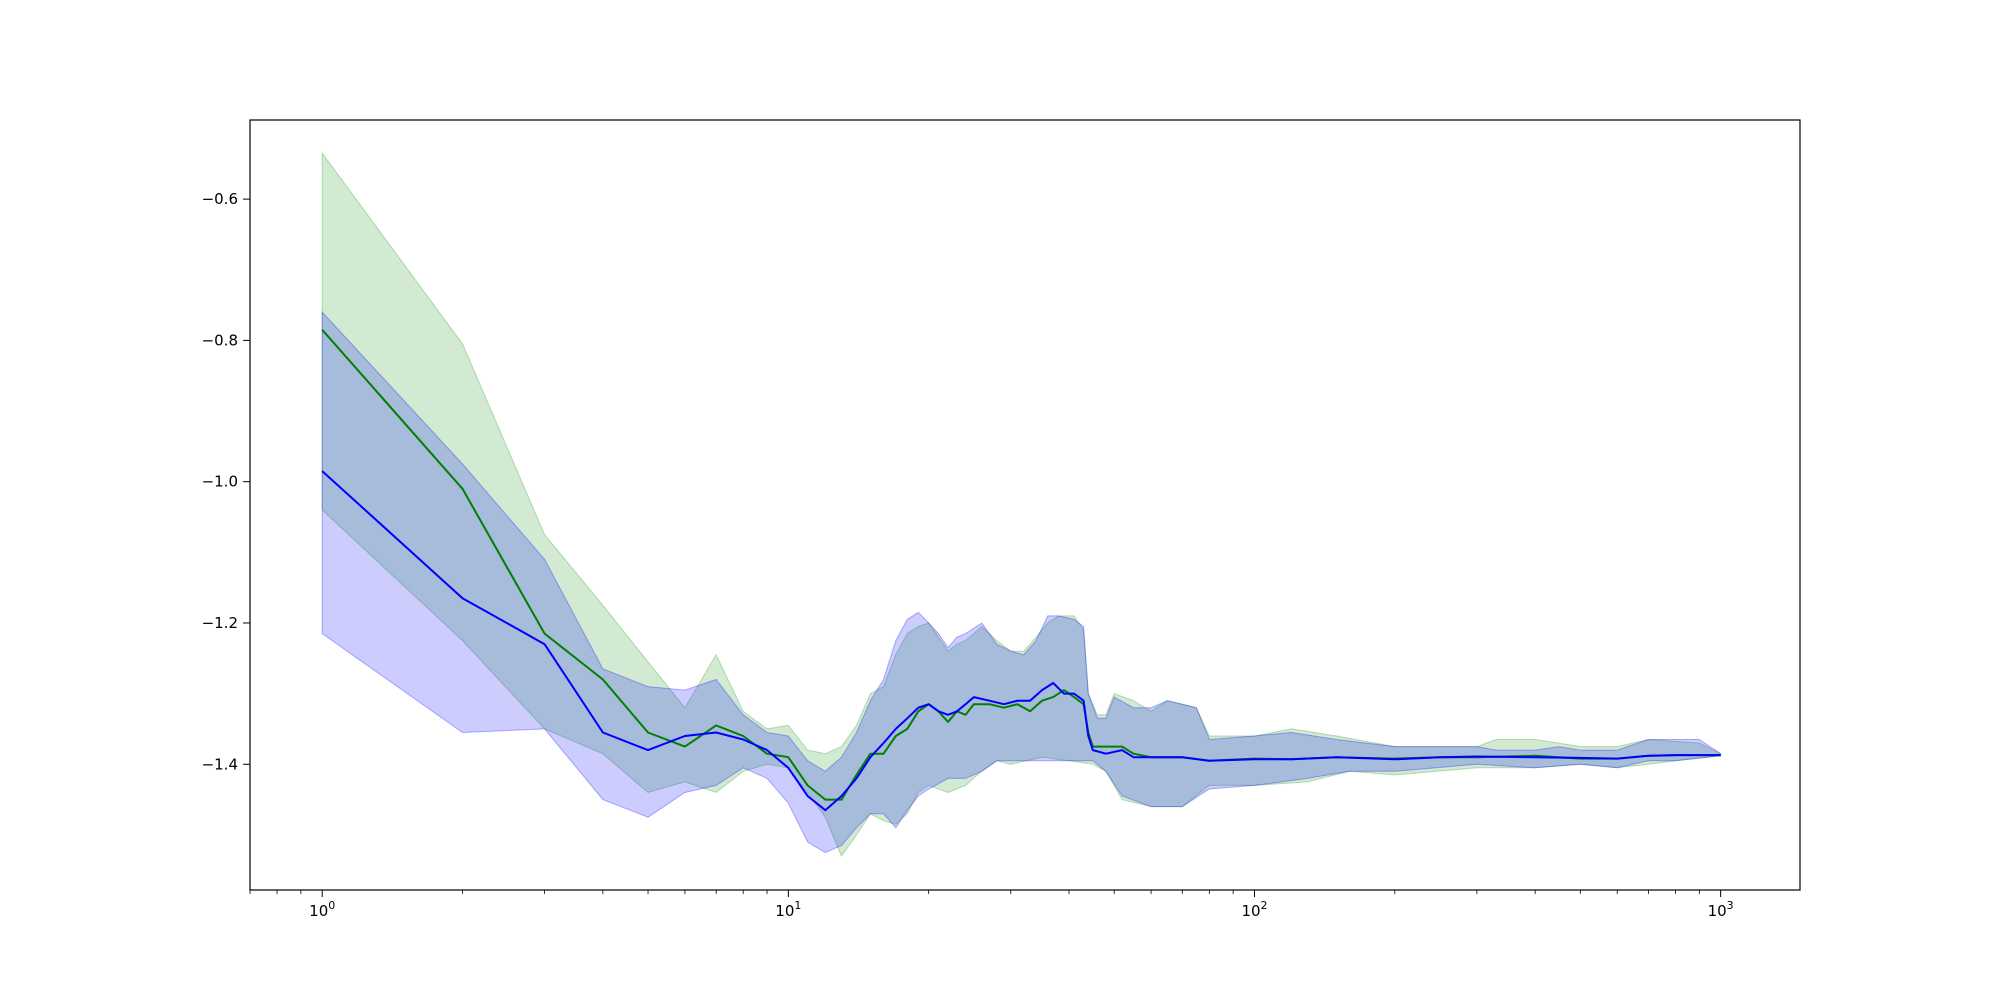 The height and width of the screenshot is (1000, 2000). Describe the element at coordinates (1254, 909) in the screenshot. I see `x-tick-label: 10²` at that location.